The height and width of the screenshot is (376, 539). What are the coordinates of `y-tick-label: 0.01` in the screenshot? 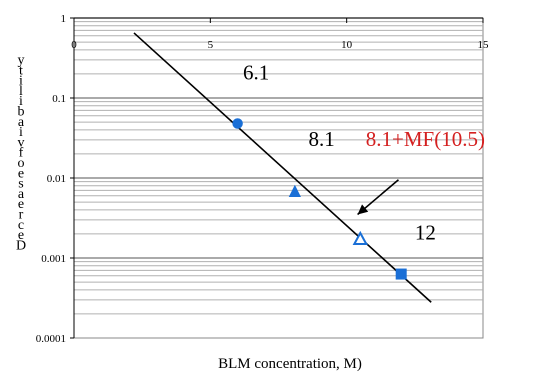 It's located at (56, 179).